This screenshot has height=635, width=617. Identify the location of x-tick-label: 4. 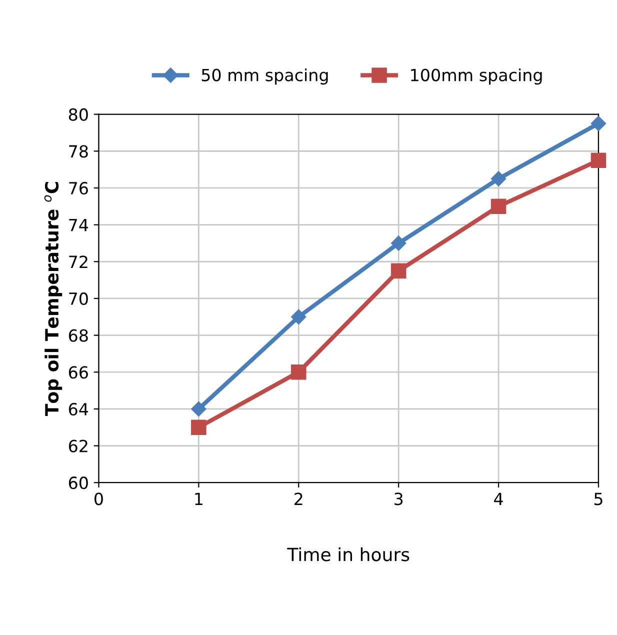
(498, 498).